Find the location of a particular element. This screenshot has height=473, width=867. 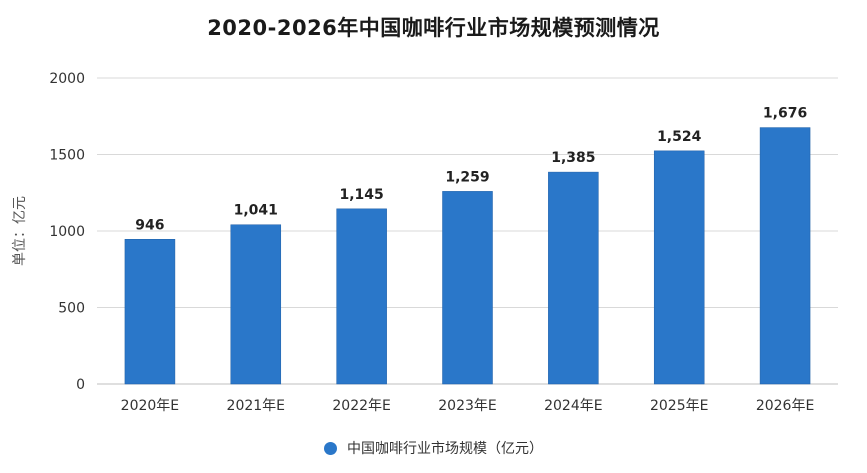

bar-value-label: 1,524 is located at coordinates (679, 137).